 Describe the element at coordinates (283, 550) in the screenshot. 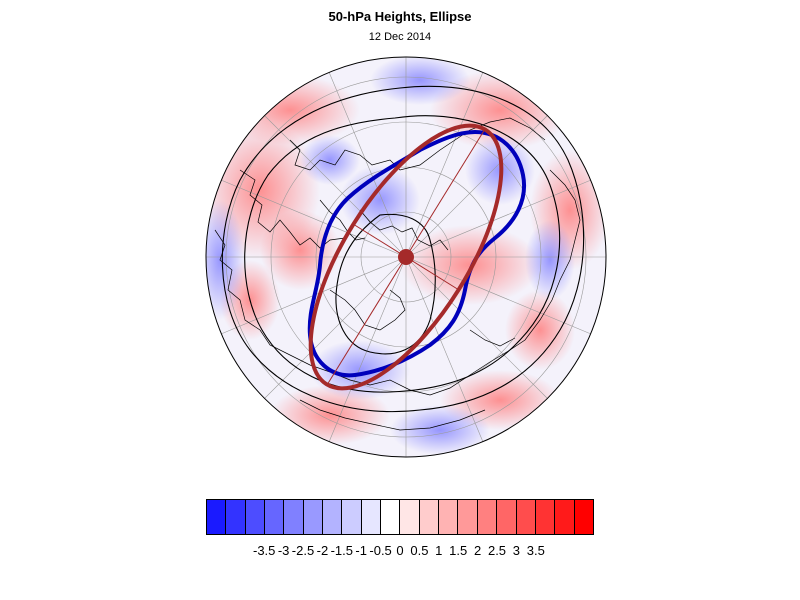

I see `colorbar-tick-label: -3` at that location.